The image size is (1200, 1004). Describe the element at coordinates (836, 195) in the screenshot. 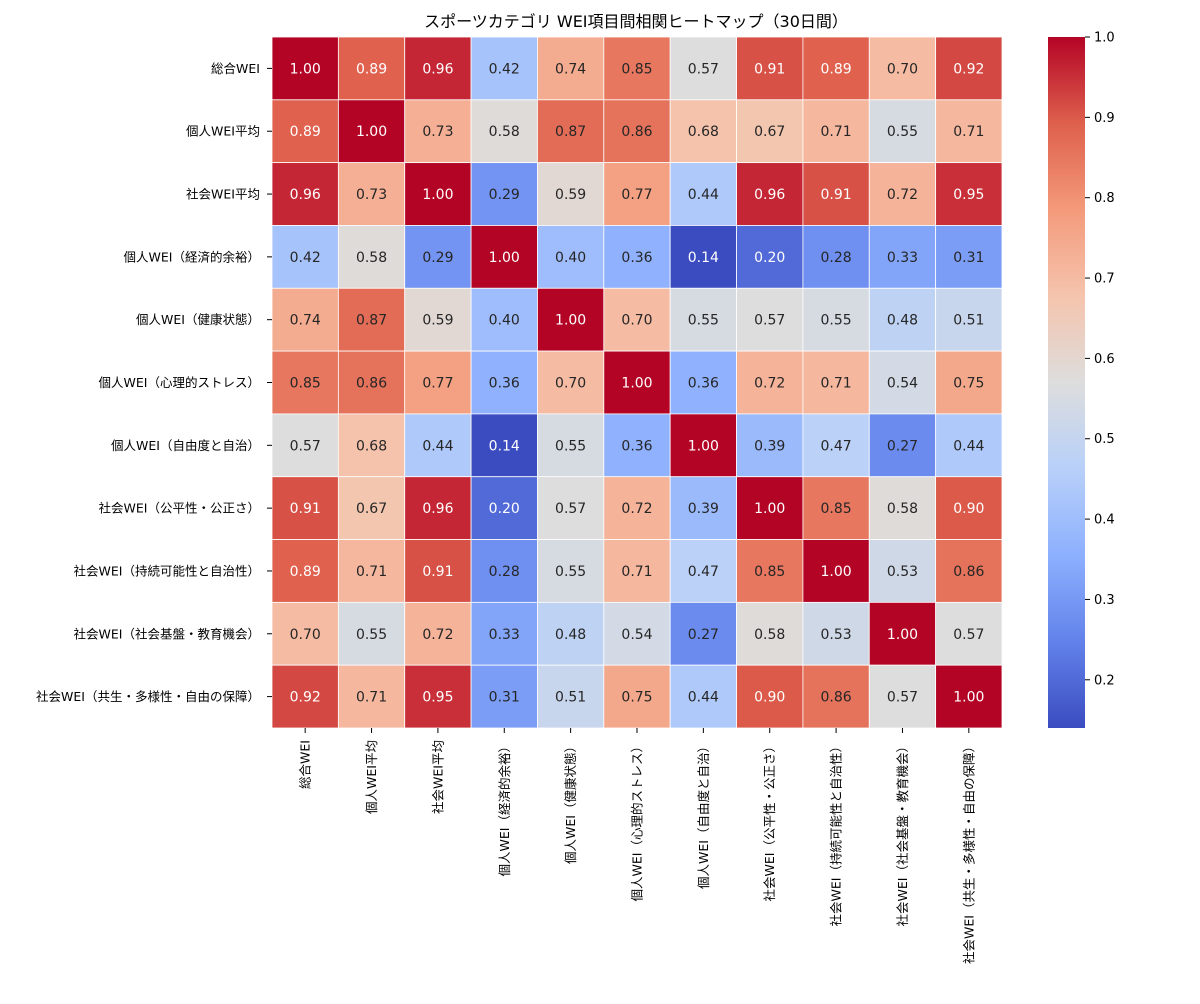

I see `heatmap-annotation-r2-c8: 0.91` at that location.